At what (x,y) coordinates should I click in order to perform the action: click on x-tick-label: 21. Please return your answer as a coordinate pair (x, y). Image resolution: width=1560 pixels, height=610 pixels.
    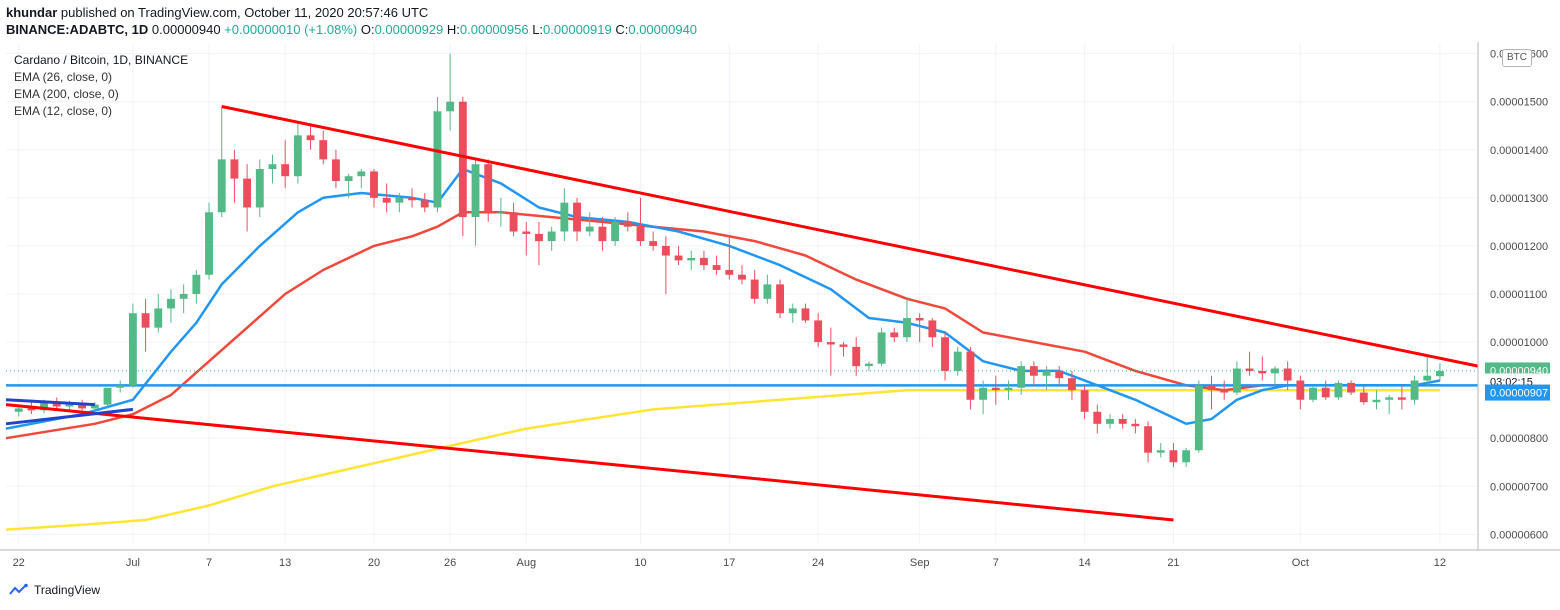
    Looking at the image, I should click on (1173, 563).